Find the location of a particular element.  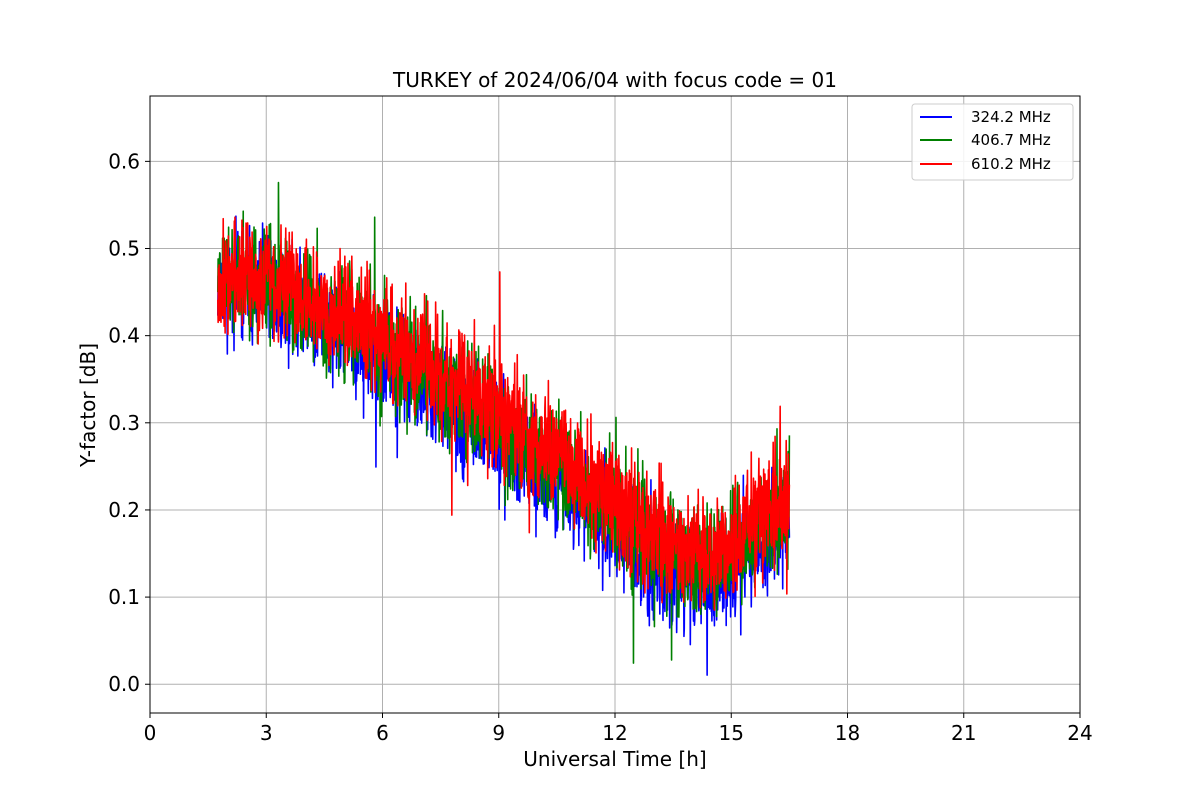

x-axis-ticks: 0 3 6 9 12 15 18 21 24 is located at coordinates (618, 729).